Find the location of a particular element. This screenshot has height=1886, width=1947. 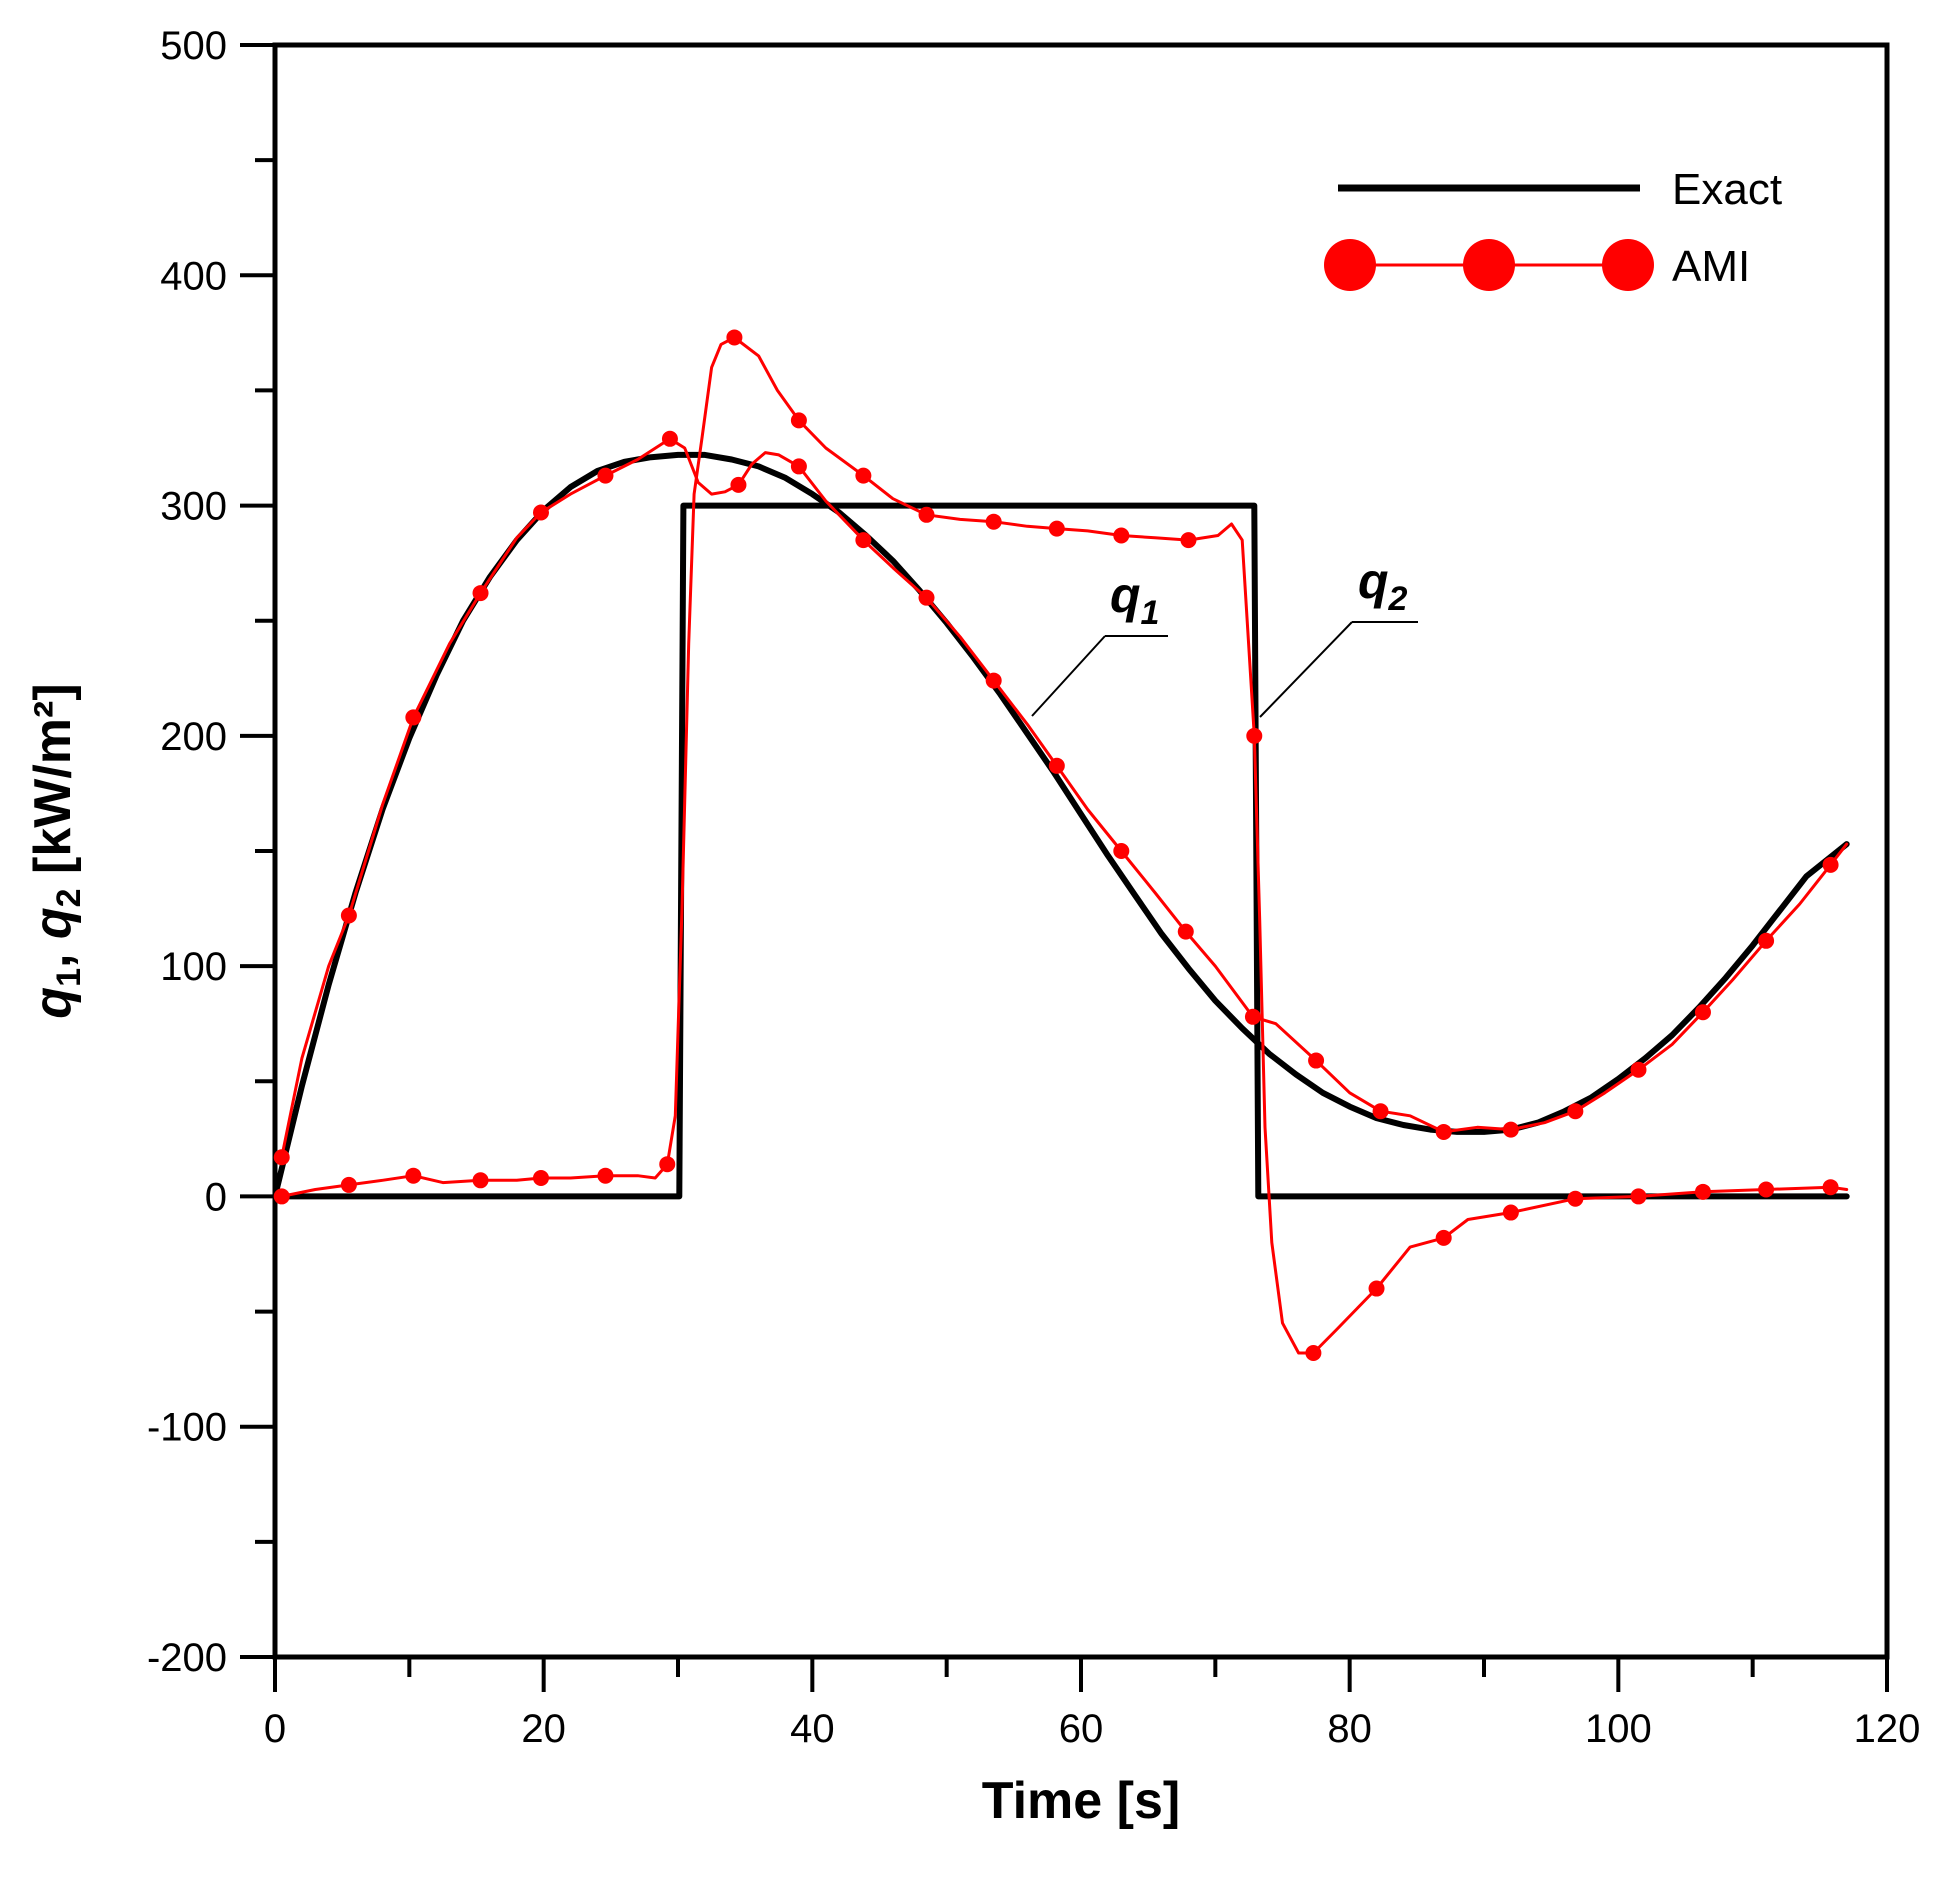

x-tick-label: 80 is located at coordinates (1349, 1729).